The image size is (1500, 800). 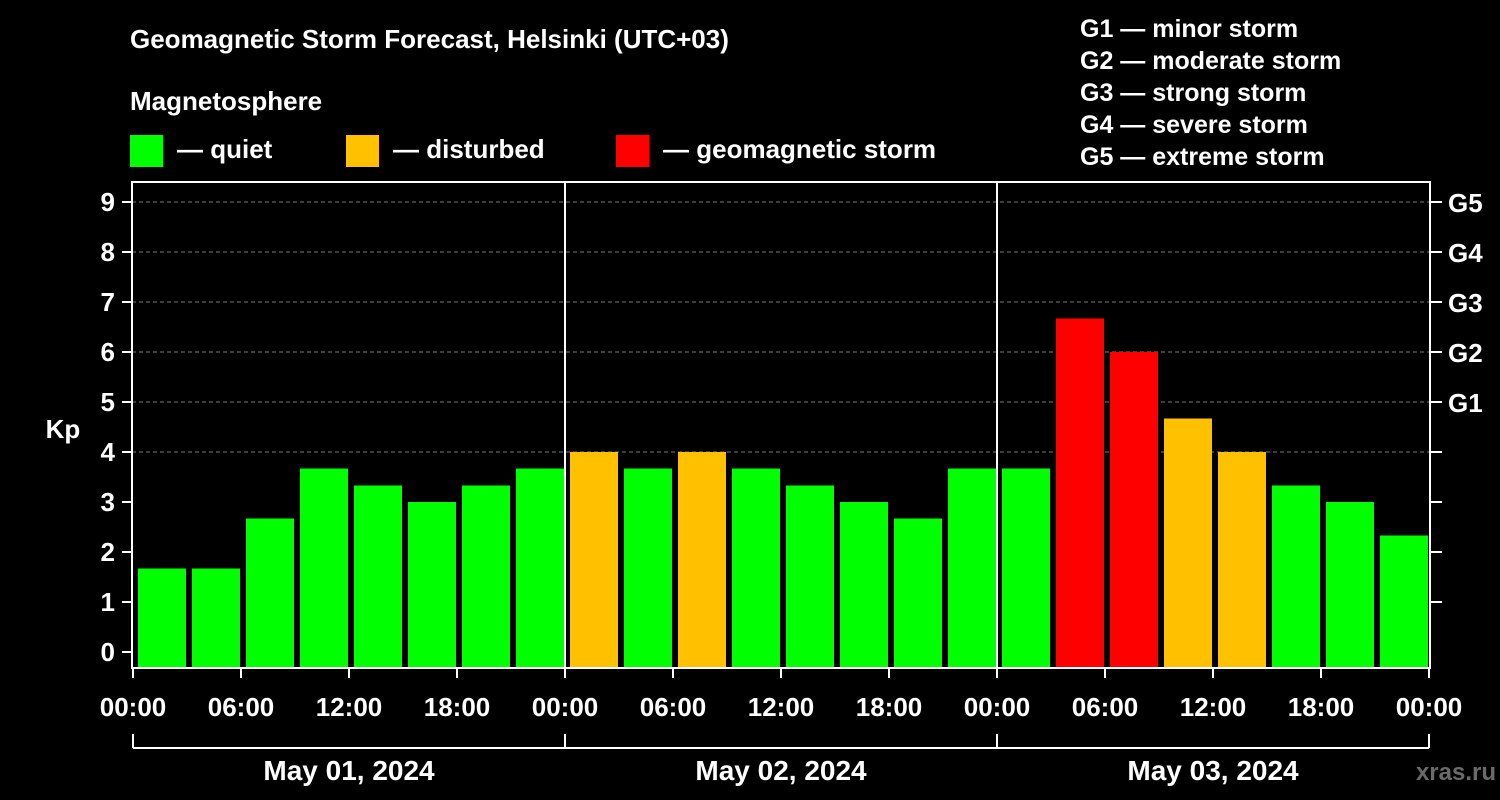 What do you see at coordinates (108, 552) in the screenshot?
I see `y-tick-label: 2` at bounding box center [108, 552].